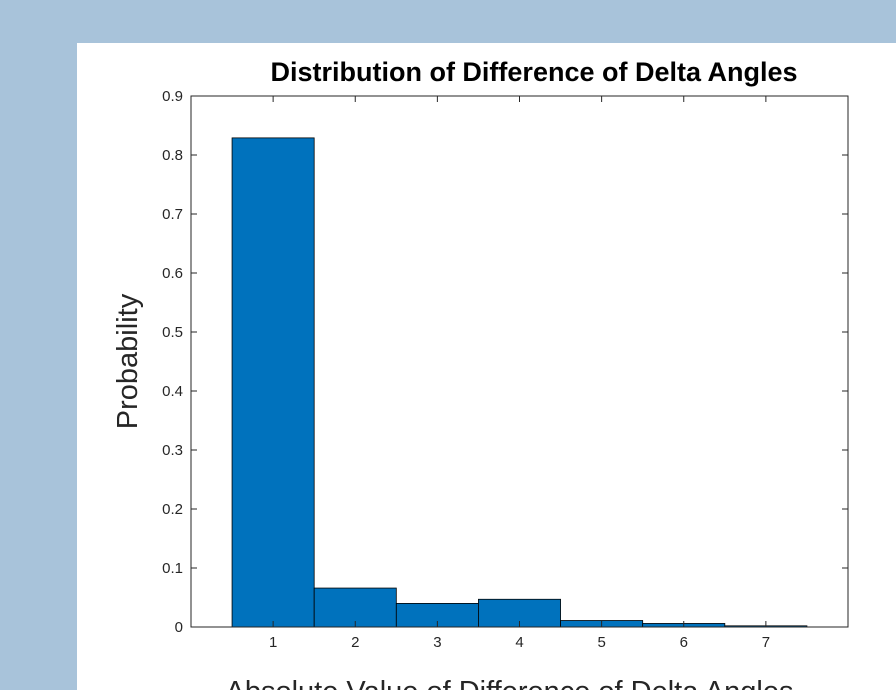 Image resolution: width=896 pixels, height=690 pixels. Describe the element at coordinates (172, 391) in the screenshot. I see `y-tick-label: 0.4` at that location.